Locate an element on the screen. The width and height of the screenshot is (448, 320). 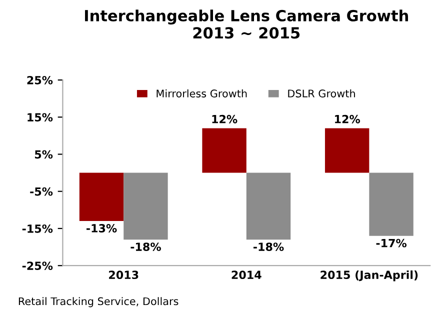
y-tick-label: -25% is located at coordinates (37, 266).